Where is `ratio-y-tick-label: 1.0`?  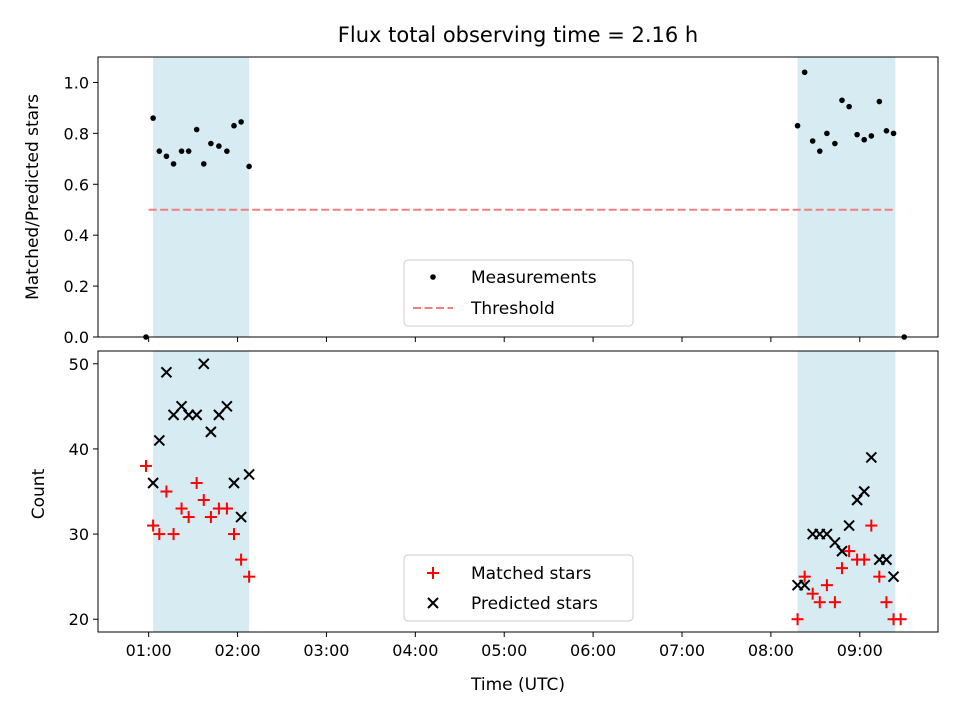
ratio-y-tick-label: 1.0 is located at coordinates (76, 82).